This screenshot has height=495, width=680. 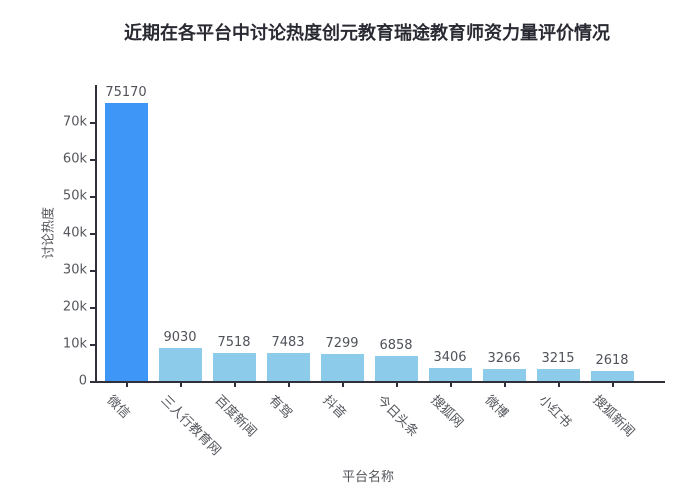 I want to click on bar-搜狐网, so click(x=450, y=374).